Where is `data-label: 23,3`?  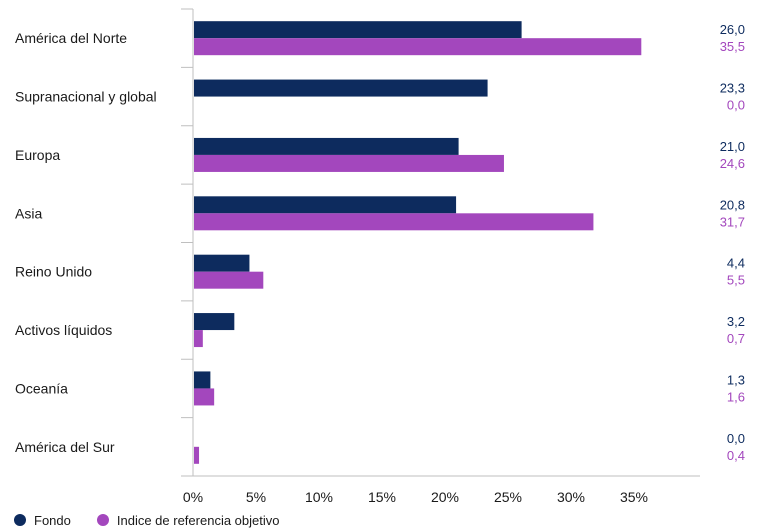
data-label: 23,3 is located at coordinates (732, 88).